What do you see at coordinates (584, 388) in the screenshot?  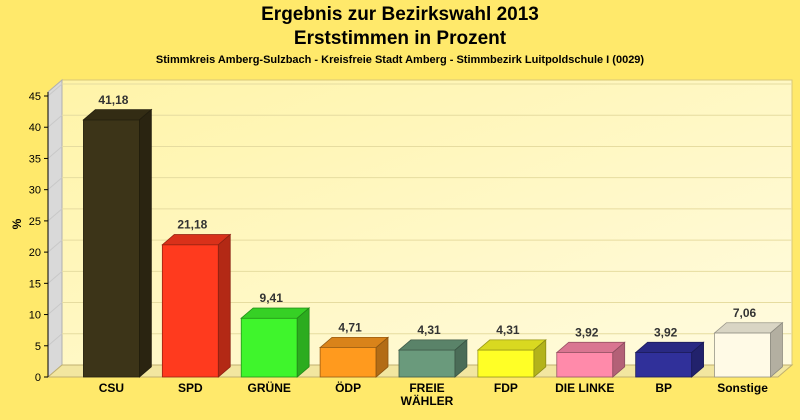 I see `x-tick-label: DIE LINKE` at bounding box center [584, 388].